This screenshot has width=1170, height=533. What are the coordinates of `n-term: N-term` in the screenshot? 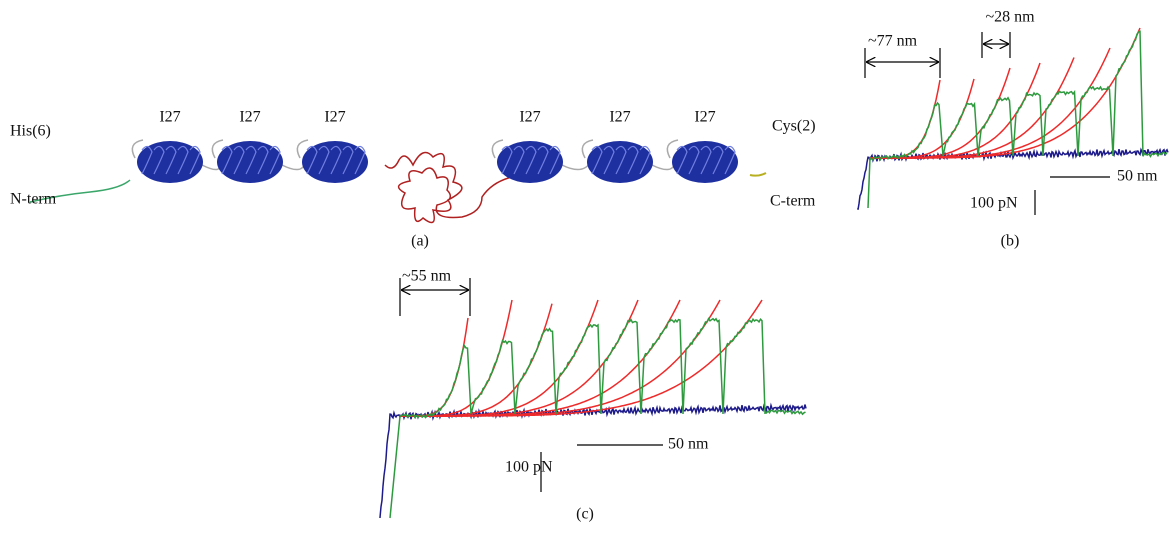 It's located at (33, 199).